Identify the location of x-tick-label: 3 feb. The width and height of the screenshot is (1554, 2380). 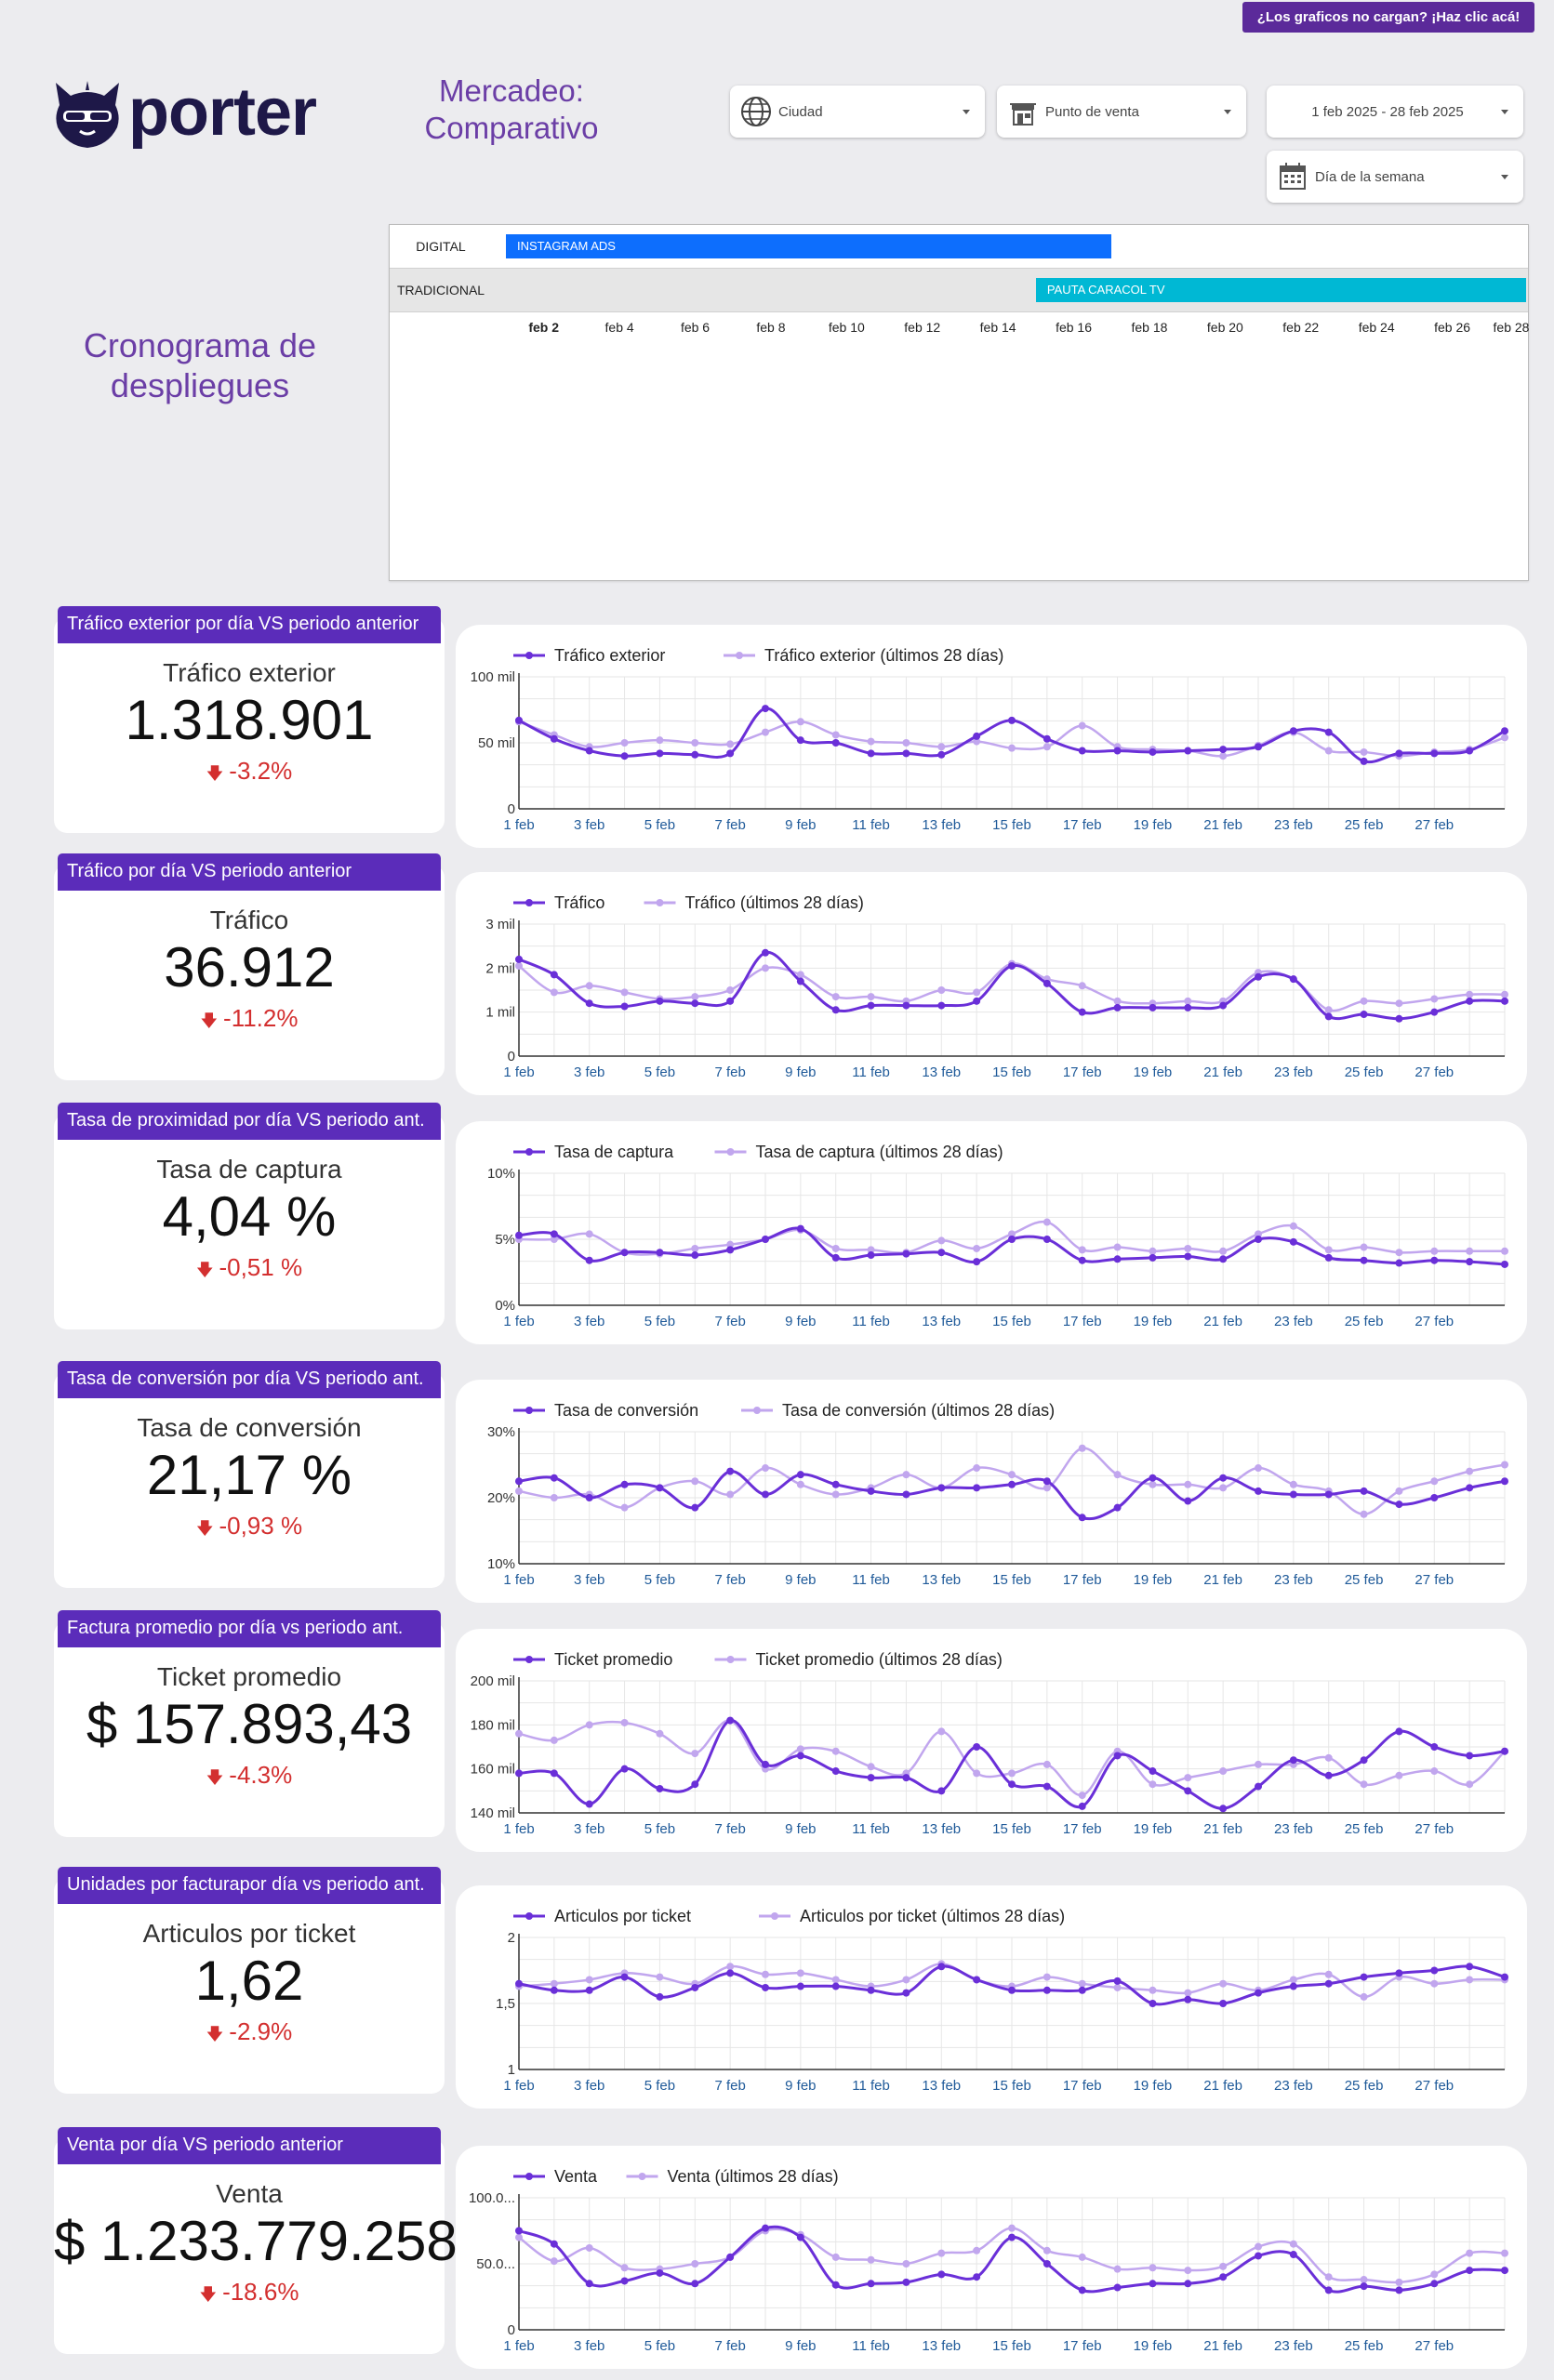
(589, 1072).